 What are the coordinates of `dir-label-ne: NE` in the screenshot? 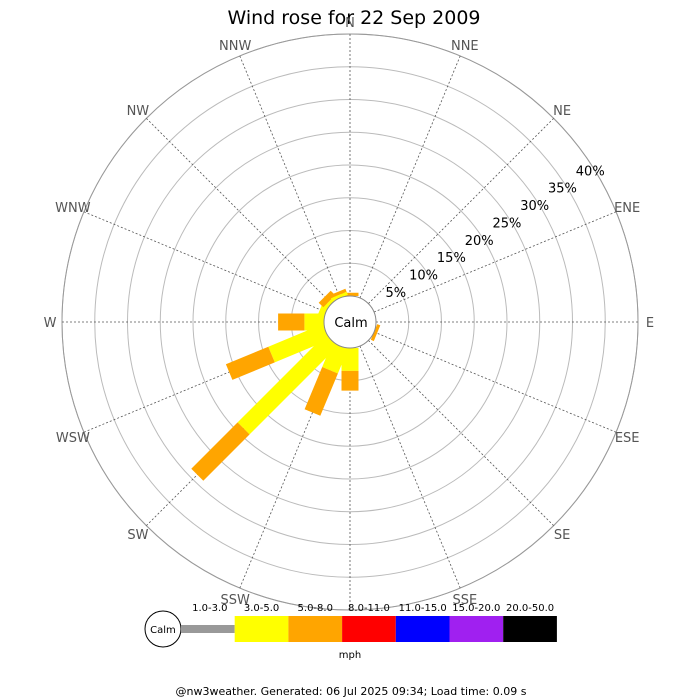 It's located at (562, 111).